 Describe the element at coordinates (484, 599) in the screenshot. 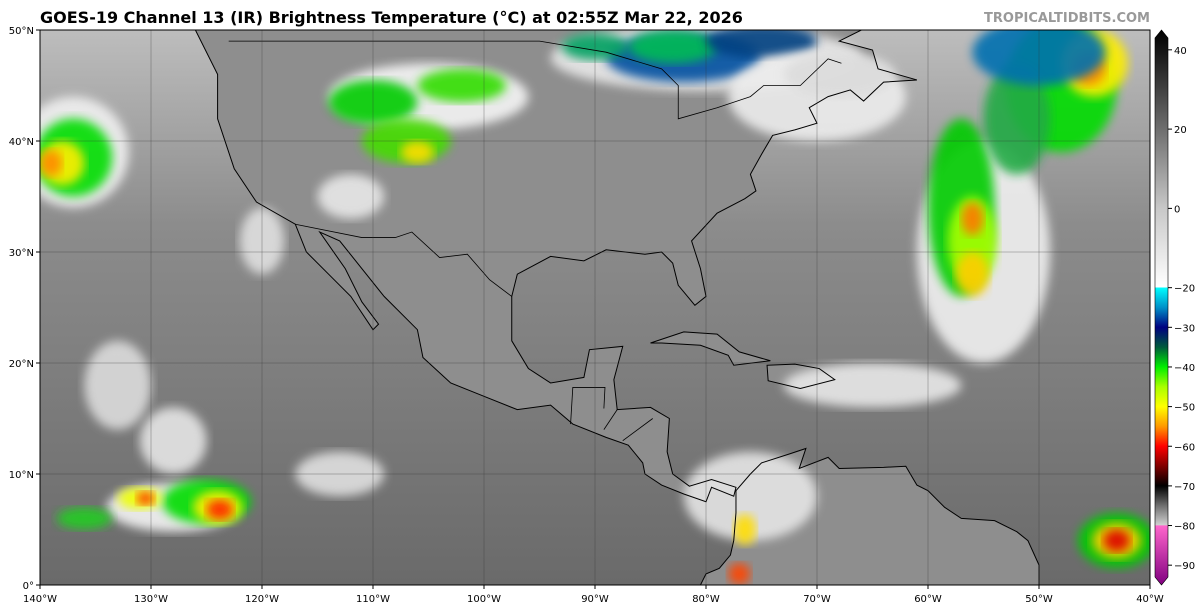

I see `lon-tick-label: 100°W` at that location.